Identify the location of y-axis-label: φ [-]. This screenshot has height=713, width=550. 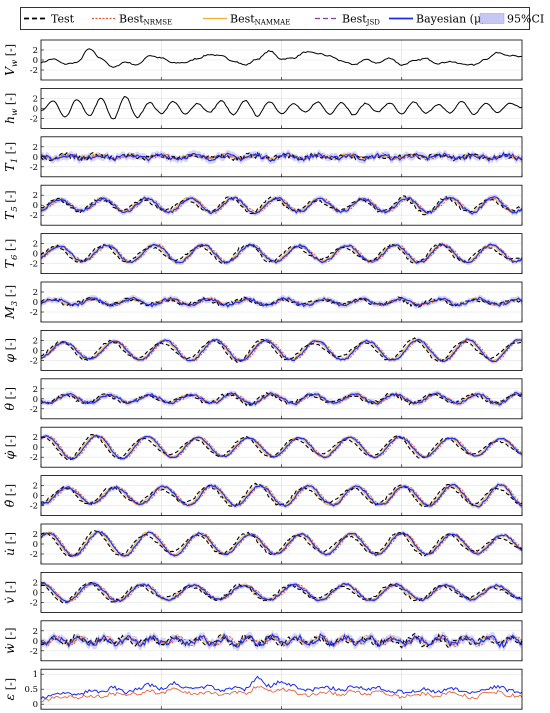
(9, 350).